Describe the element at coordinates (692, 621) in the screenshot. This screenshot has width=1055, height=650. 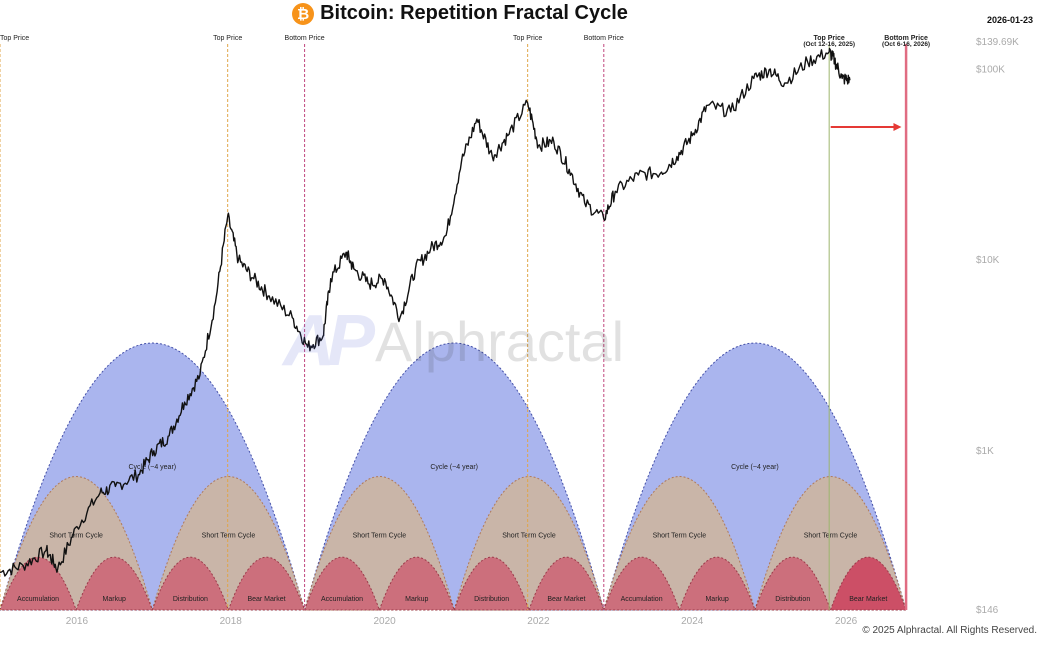
I see `x-tick-label: 2024` at that location.